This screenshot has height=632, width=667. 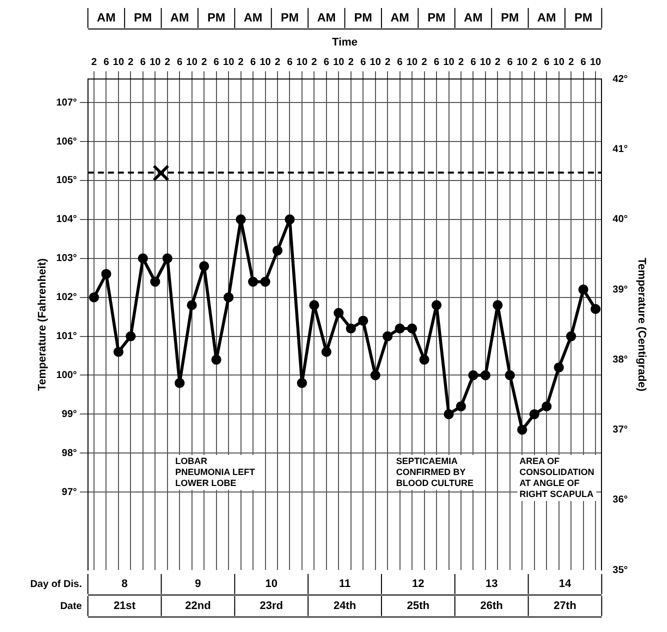 I want to click on y2-tick-label: 38°, so click(x=620, y=360).